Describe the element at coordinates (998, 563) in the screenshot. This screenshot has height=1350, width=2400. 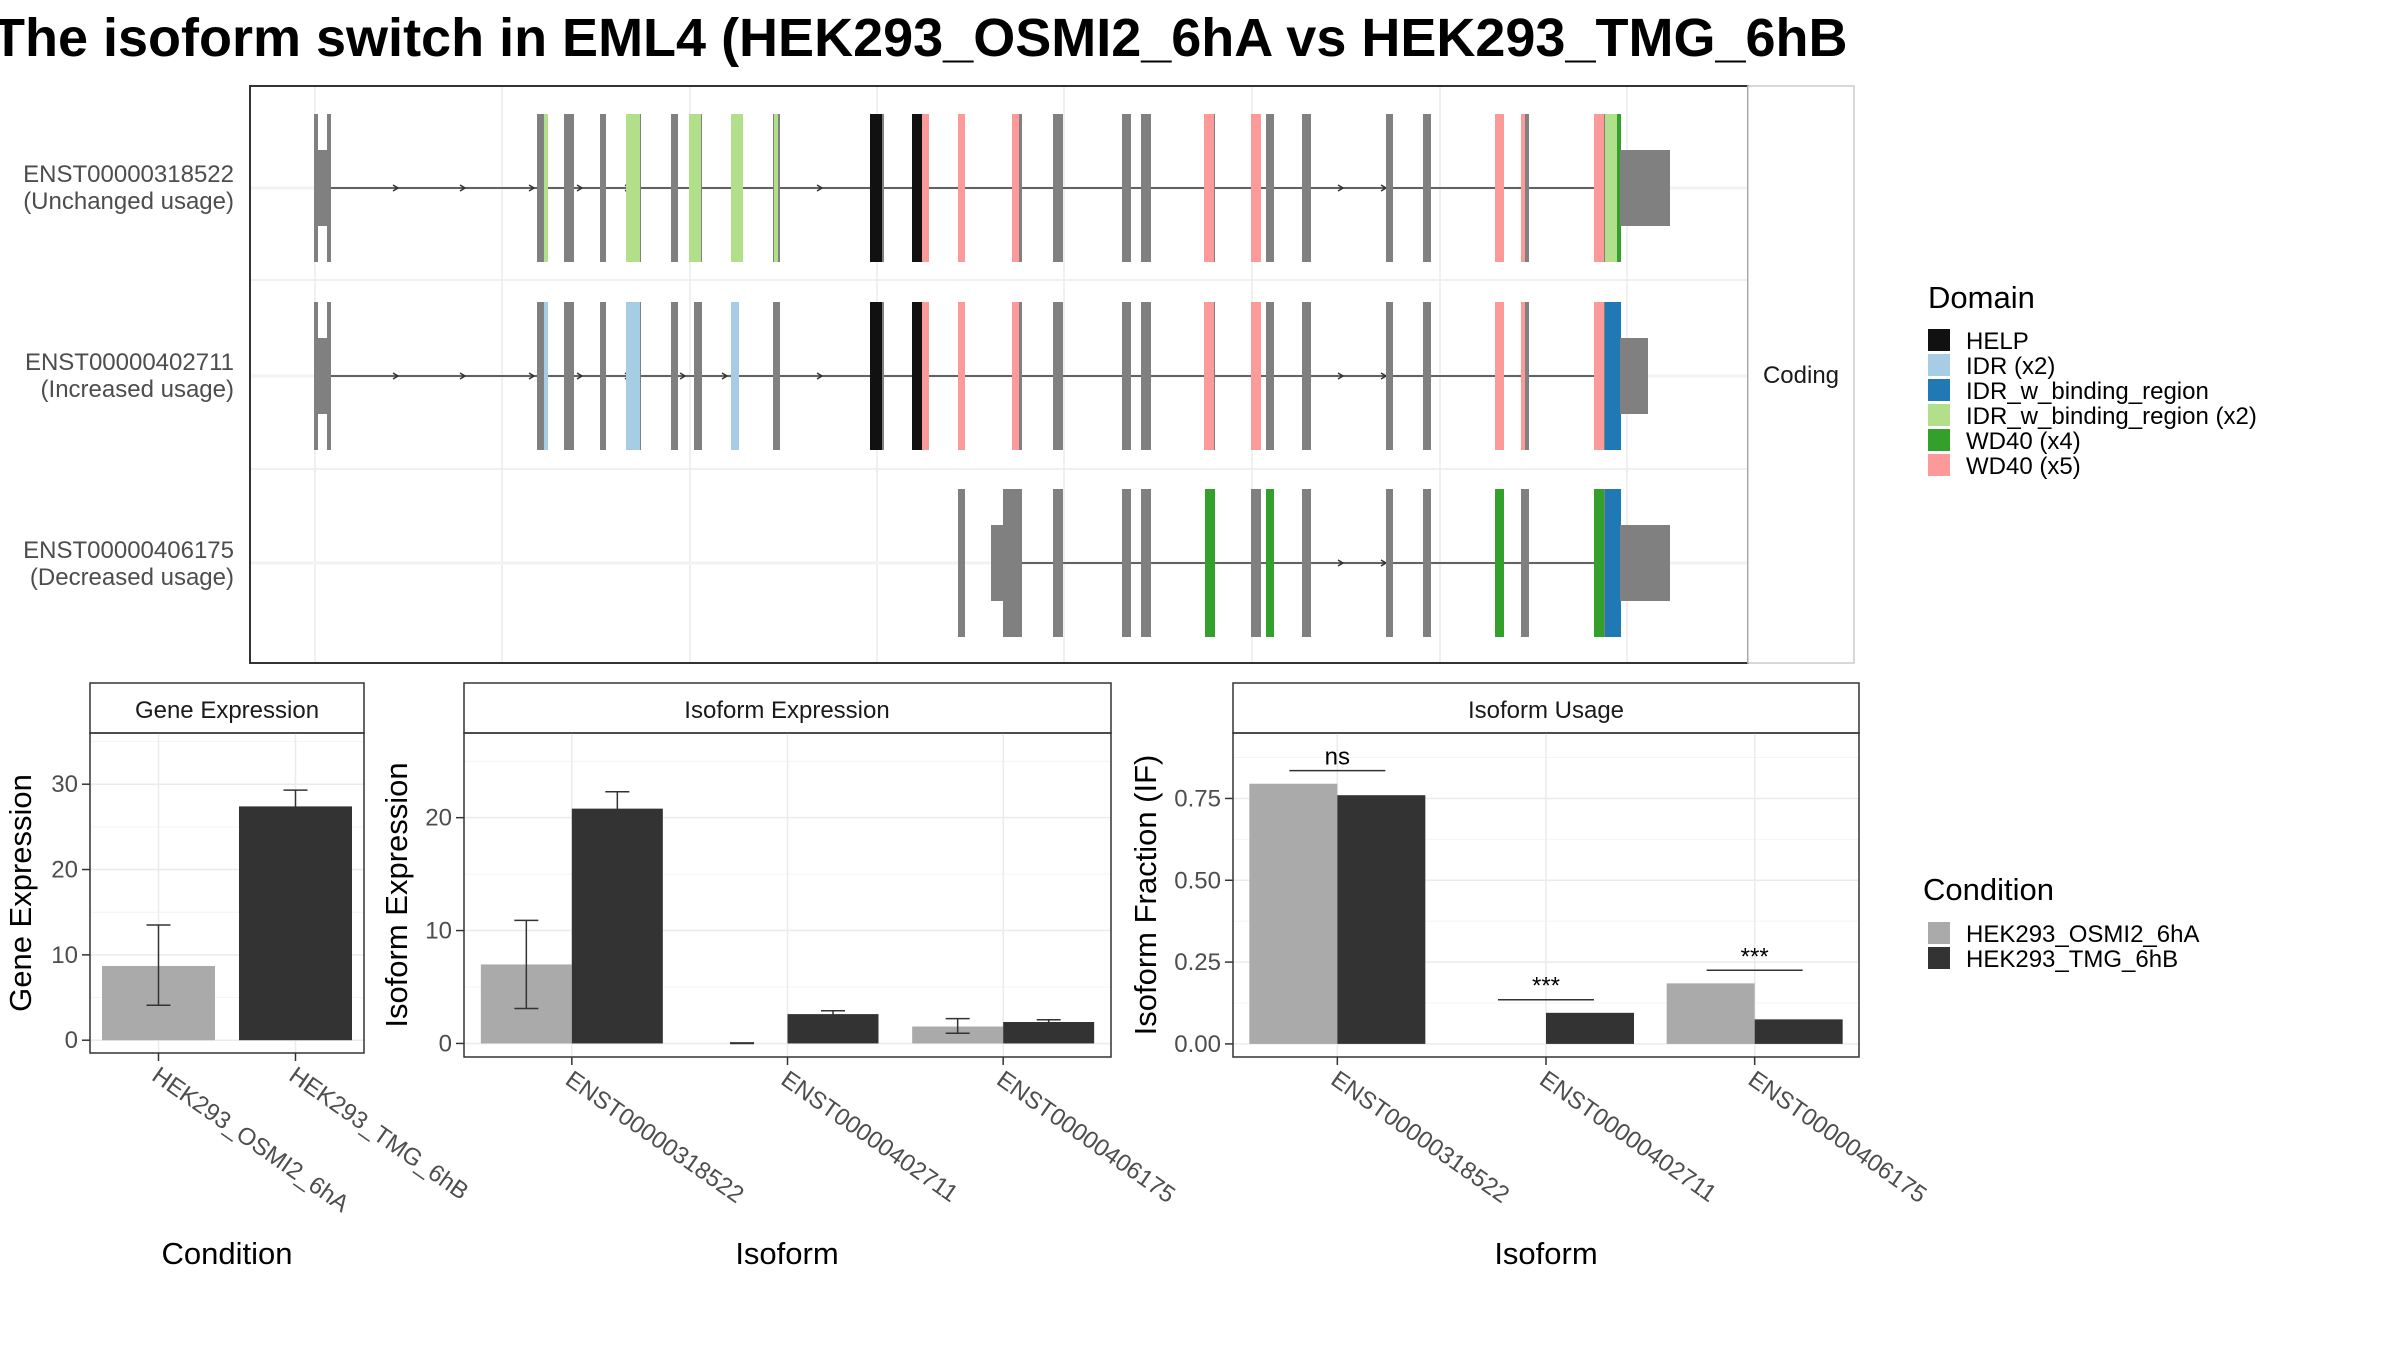
I see `utr-5prime` at that location.